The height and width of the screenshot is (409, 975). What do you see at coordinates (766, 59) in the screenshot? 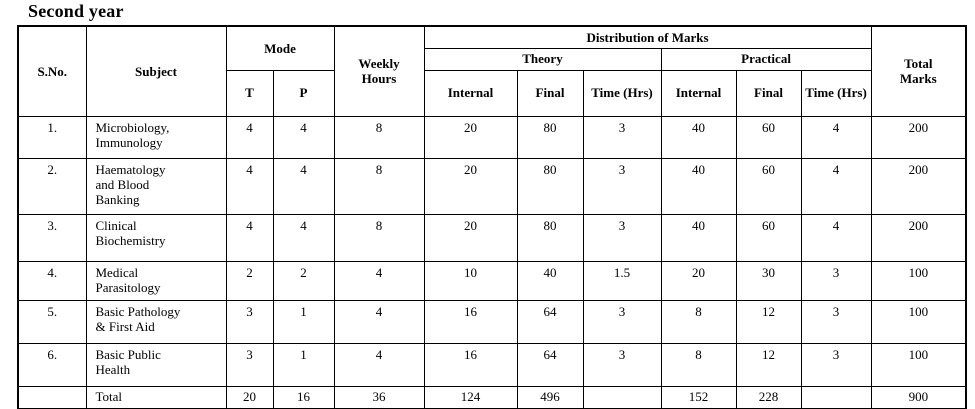
I see `col-header-practical: Practical` at bounding box center [766, 59].